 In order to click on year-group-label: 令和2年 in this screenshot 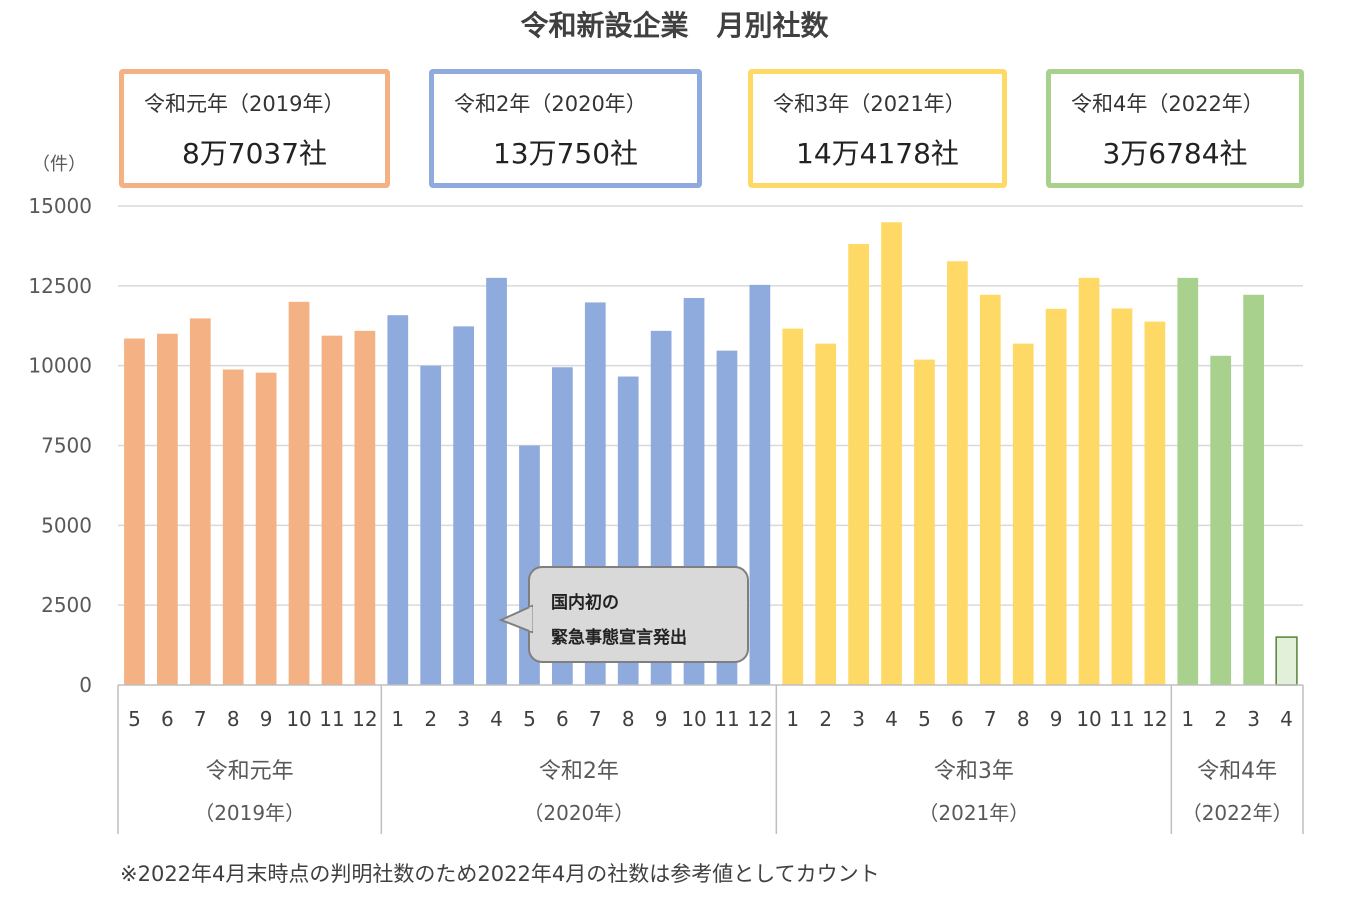, I will do `click(579, 771)`.